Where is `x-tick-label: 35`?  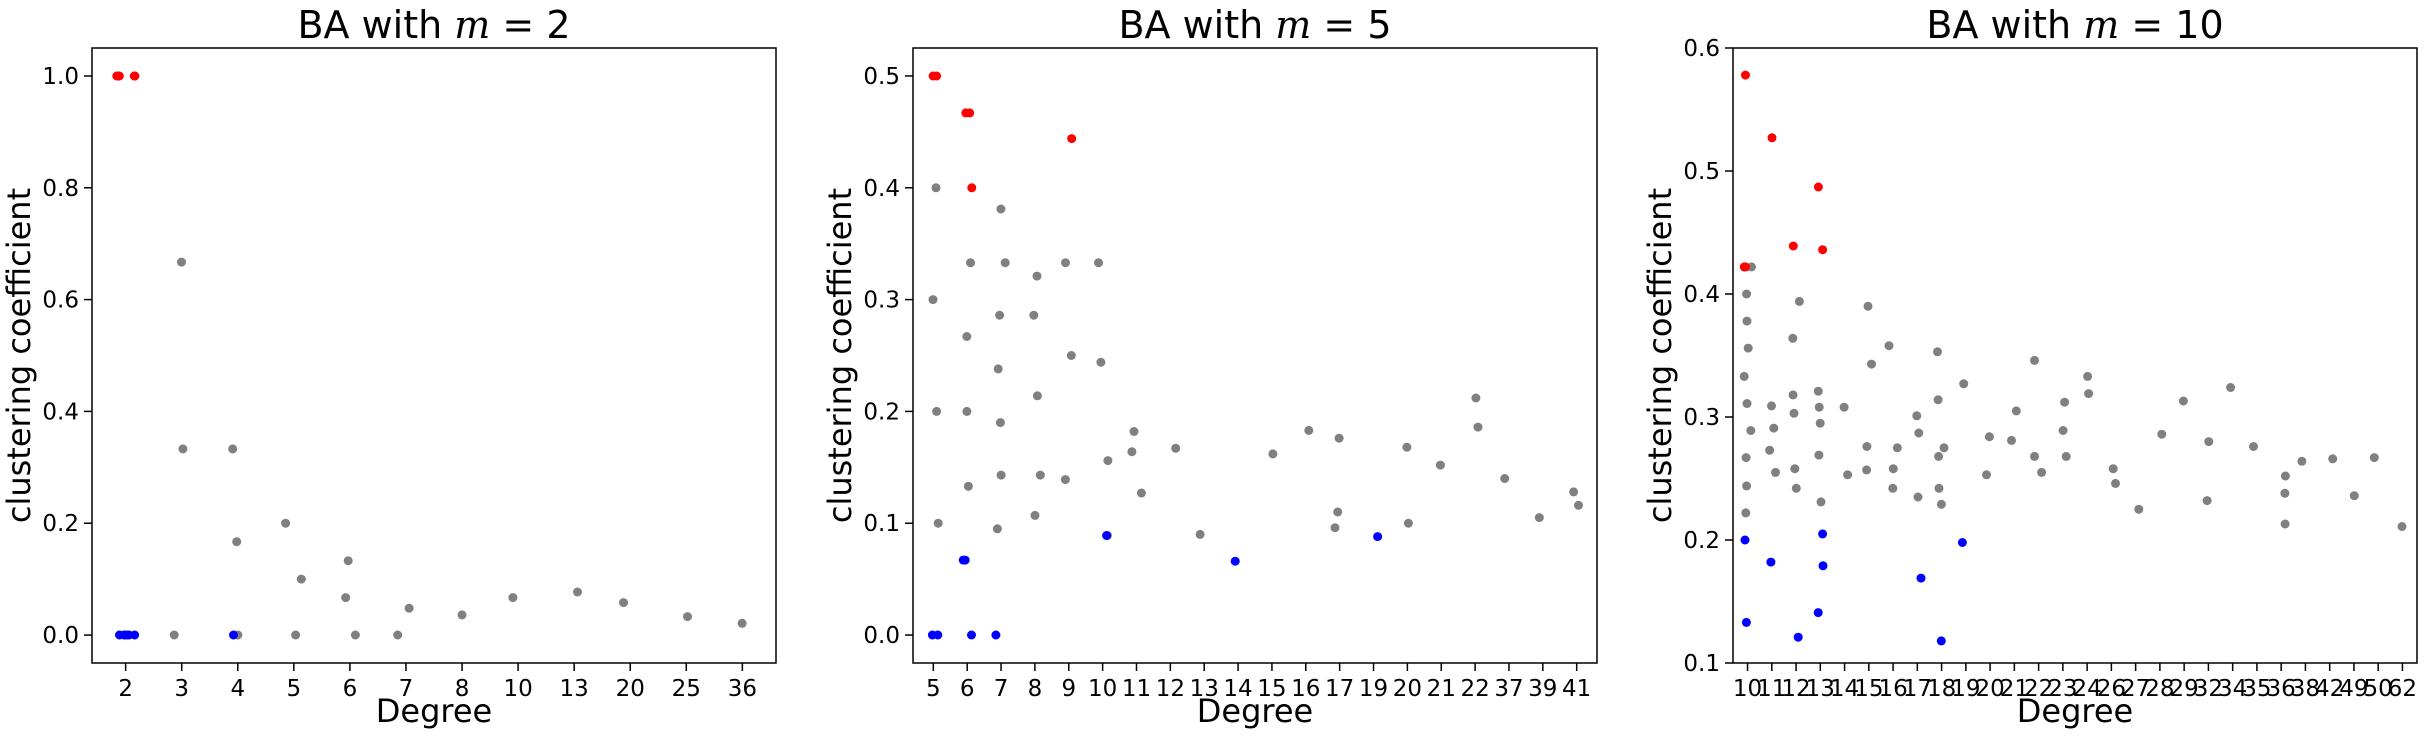
x-tick-label: 35 is located at coordinates (2256, 689).